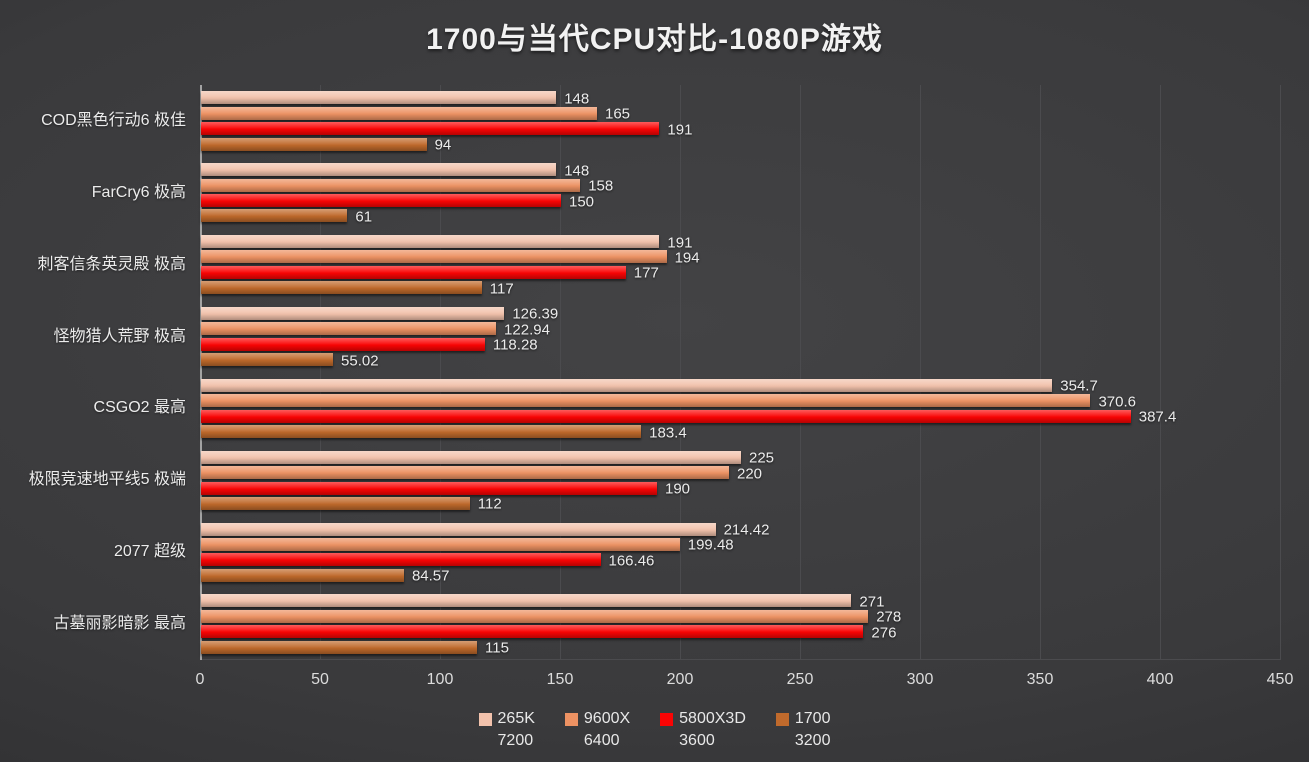 The image size is (1309, 762). I want to click on x-tick-label-200: 200, so click(680, 679).